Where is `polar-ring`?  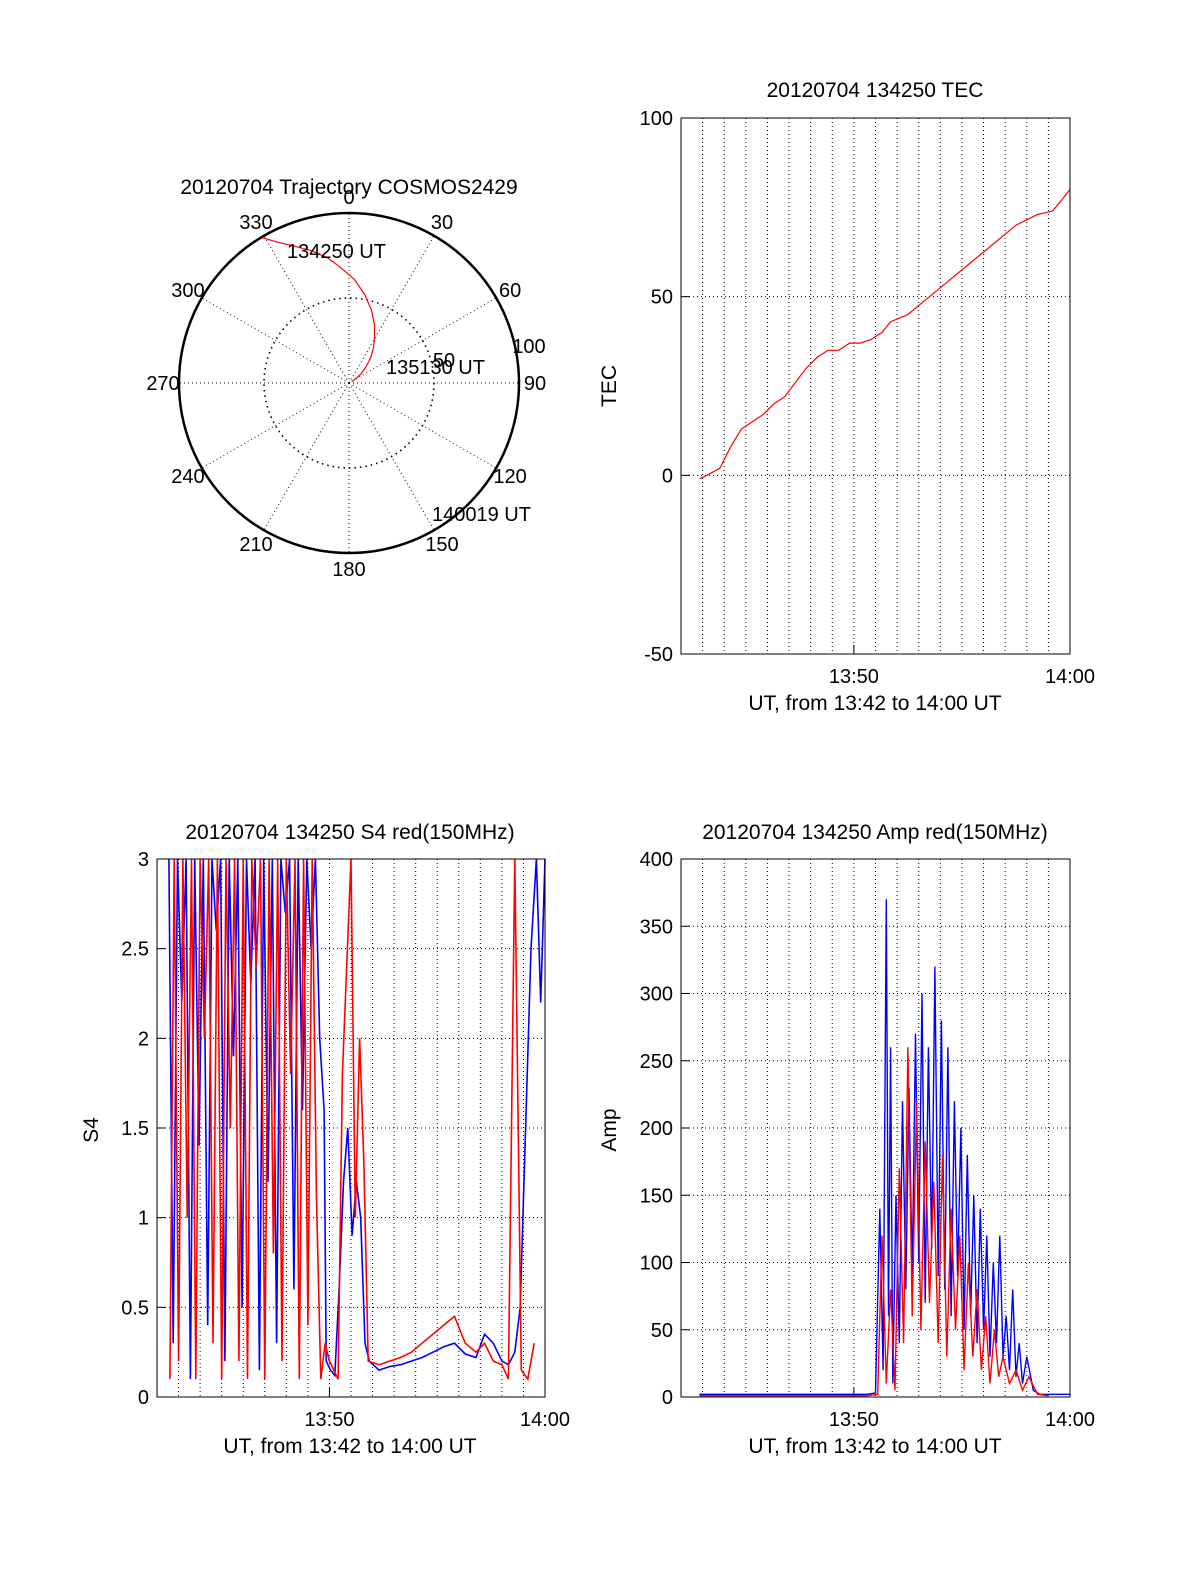
polar-ring is located at coordinates (349, 383).